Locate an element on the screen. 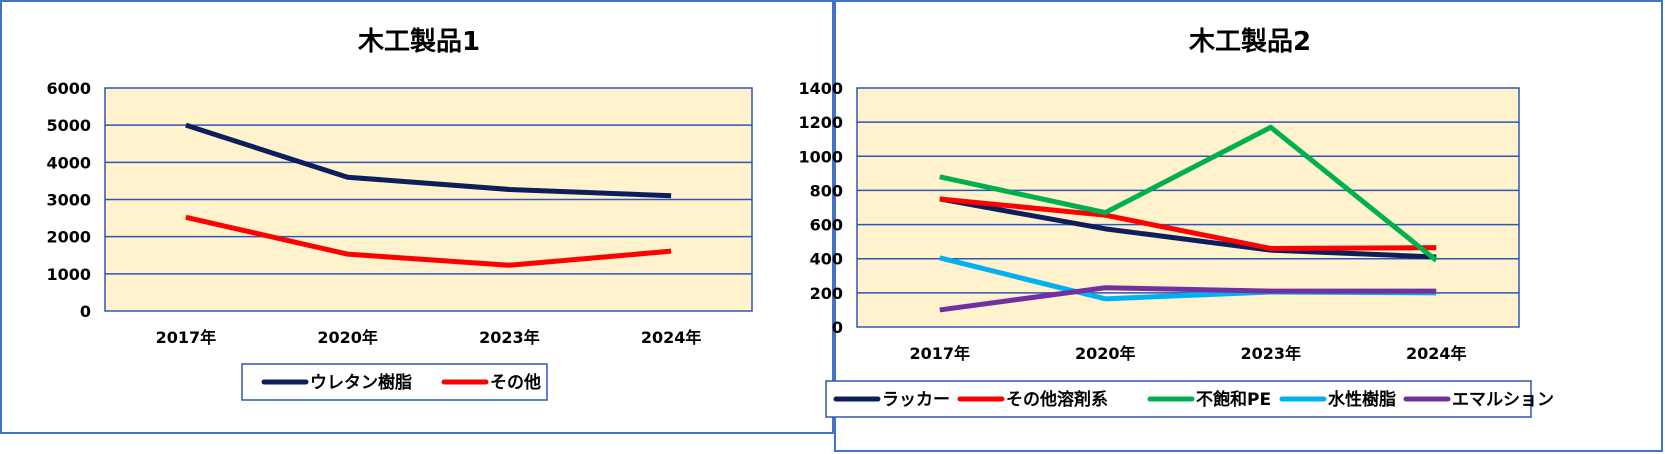  y-tick-label: 800 is located at coordinates (826, 190).